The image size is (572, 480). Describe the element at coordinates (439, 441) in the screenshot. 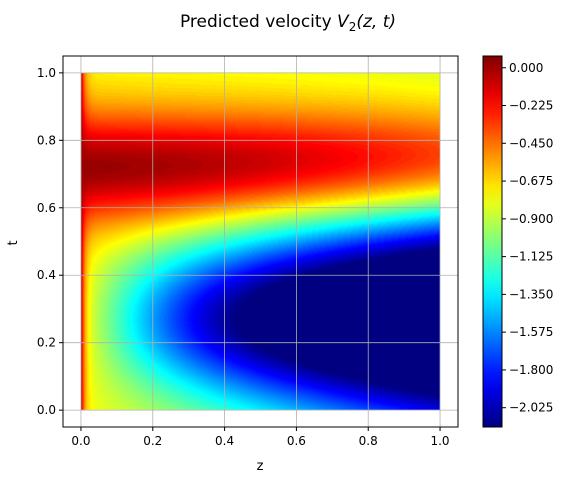

I see `x-tick-label: 1.0` at that location.